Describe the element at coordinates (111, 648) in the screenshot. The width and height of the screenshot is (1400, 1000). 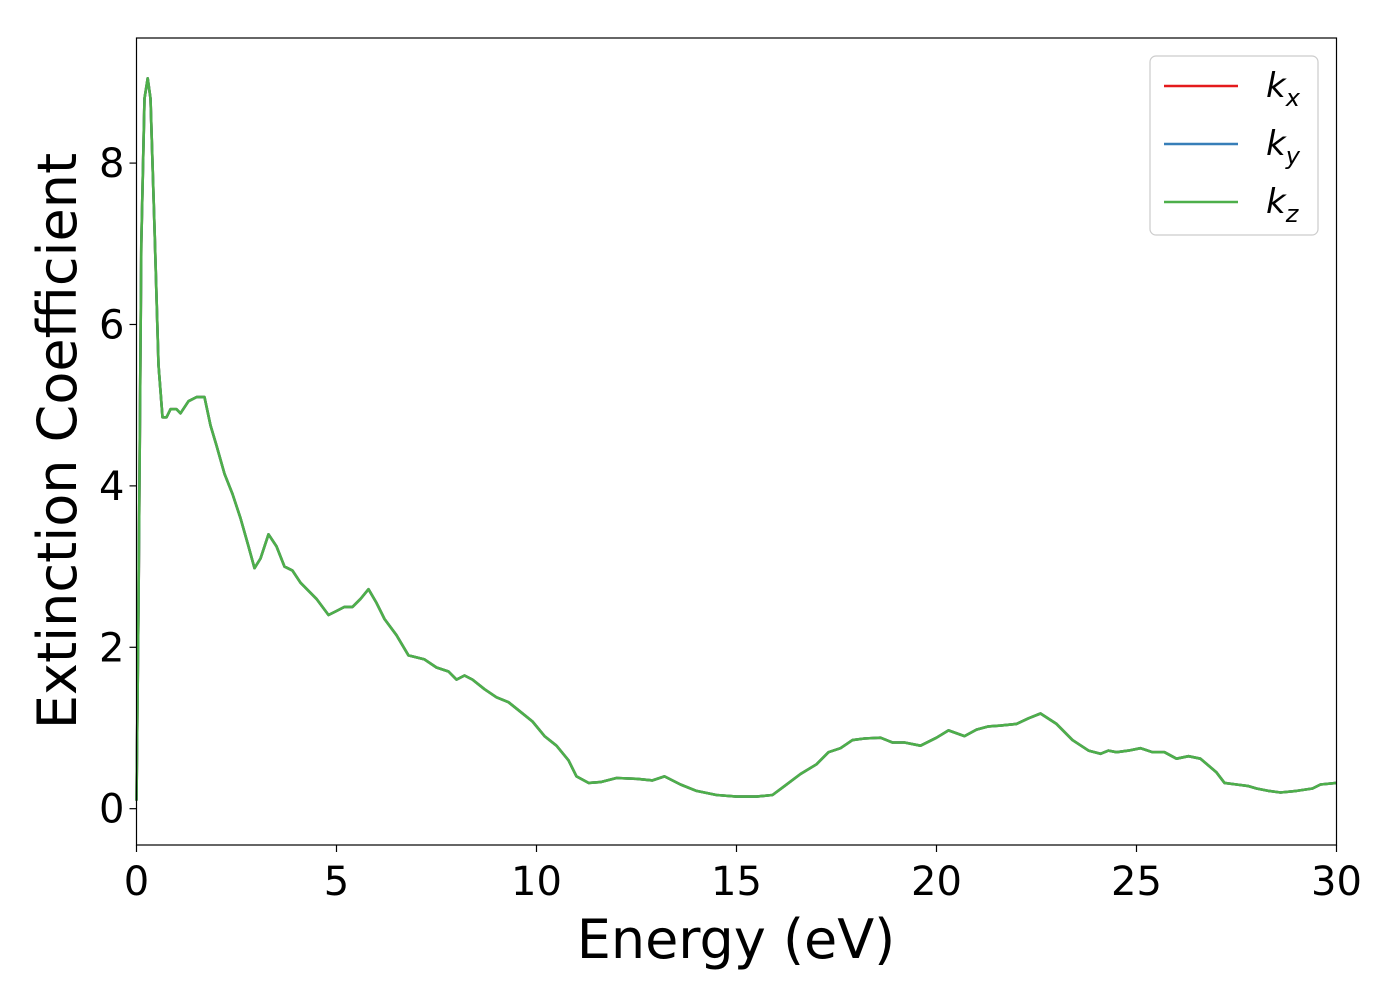
I see `y-tick-label: 2` at that location.